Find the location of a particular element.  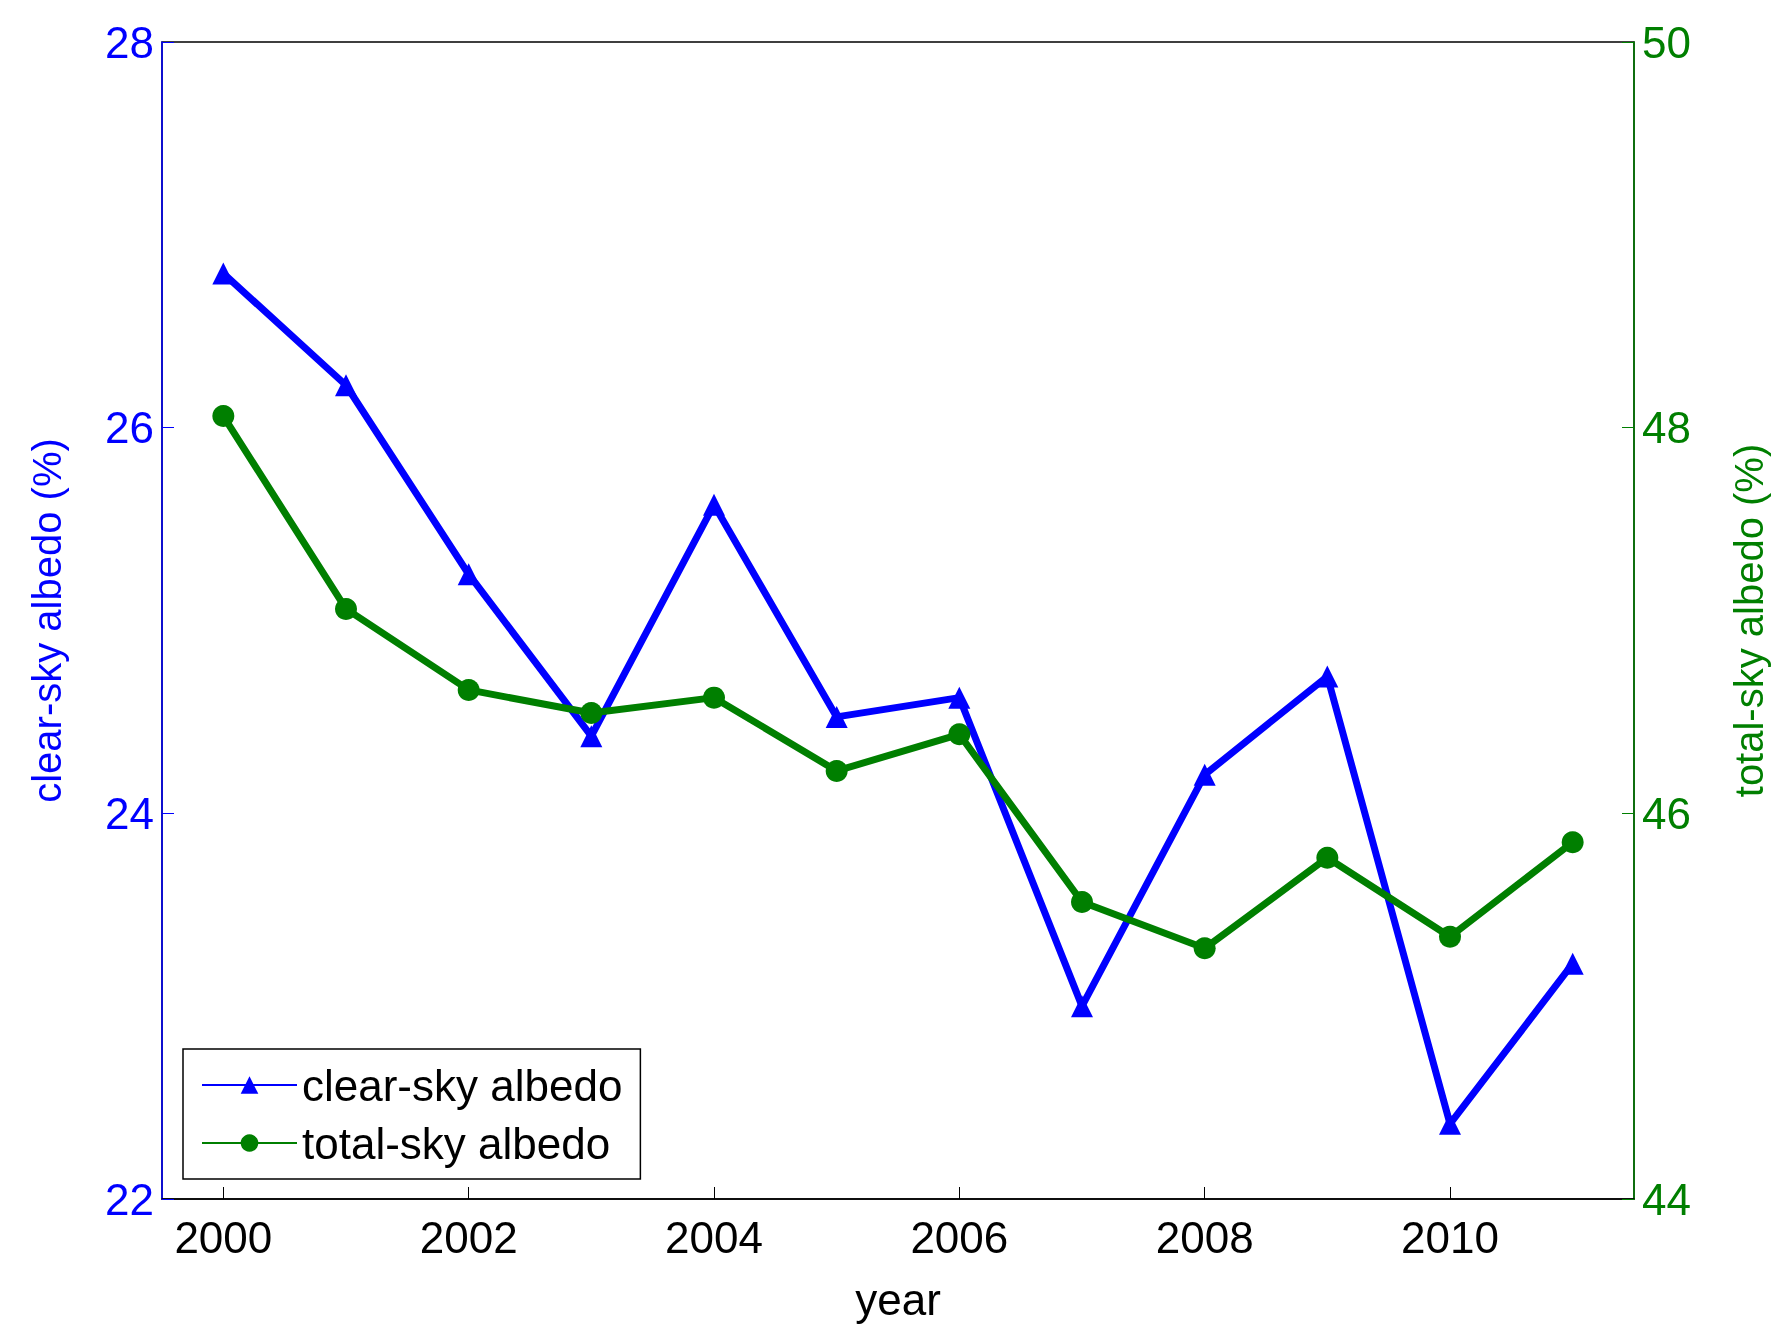

y-tick-label: 26 is located at coordinates (129, 428).